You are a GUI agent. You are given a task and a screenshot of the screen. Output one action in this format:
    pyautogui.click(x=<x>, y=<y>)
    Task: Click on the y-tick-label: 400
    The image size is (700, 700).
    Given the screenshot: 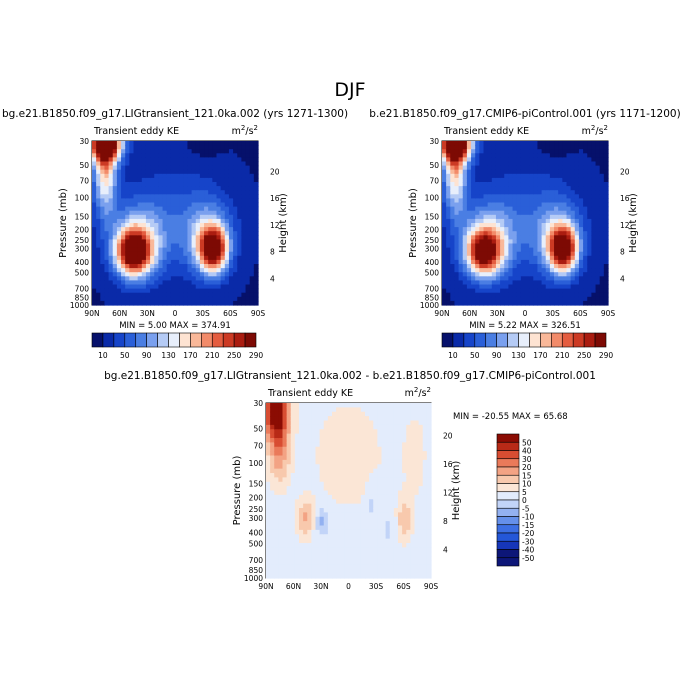 What is the action you would take?
    pyautogui.click(x=432, y=262)
    